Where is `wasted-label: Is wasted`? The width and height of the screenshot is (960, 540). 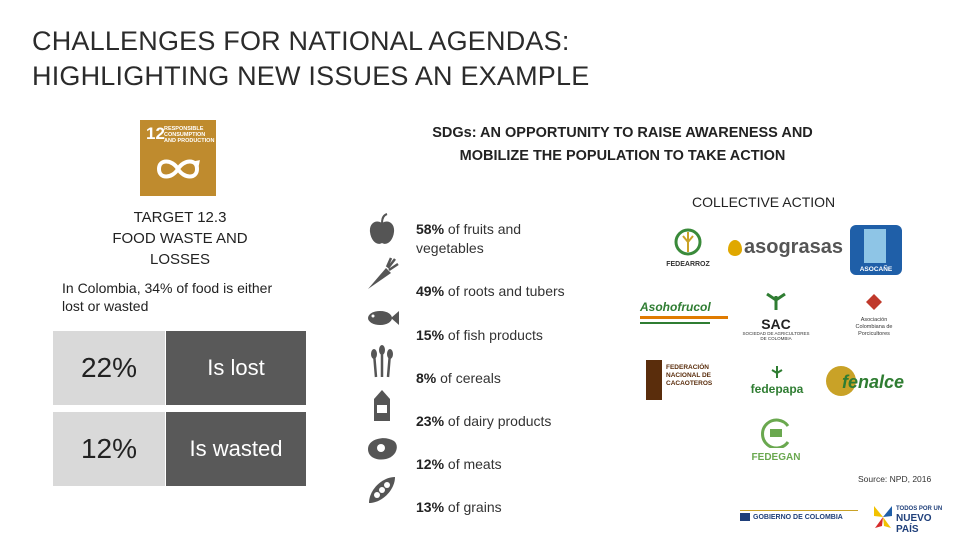 wasted-label: Is wasted is located at coordinates (236, 449).